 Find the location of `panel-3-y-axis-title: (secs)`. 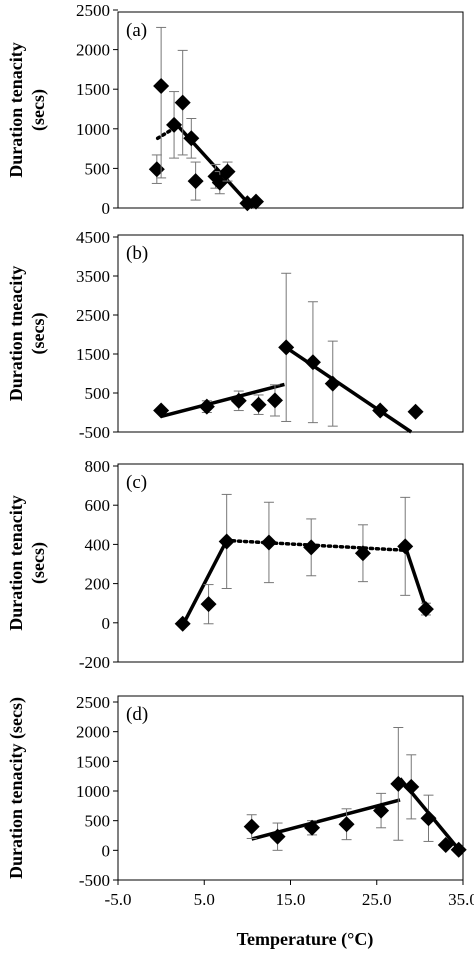

panel-3-y-axis-title: (secs) is located at coordinates (38, 563).